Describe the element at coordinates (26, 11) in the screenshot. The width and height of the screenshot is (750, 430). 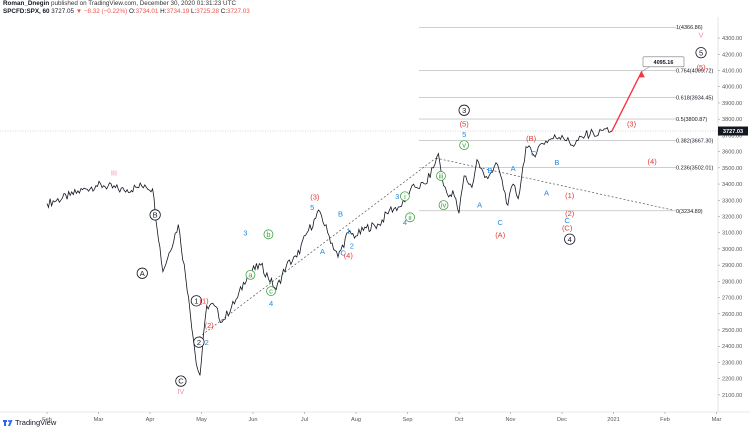
I see `symbol-name: SPCFD:SPX, 60` at that location.